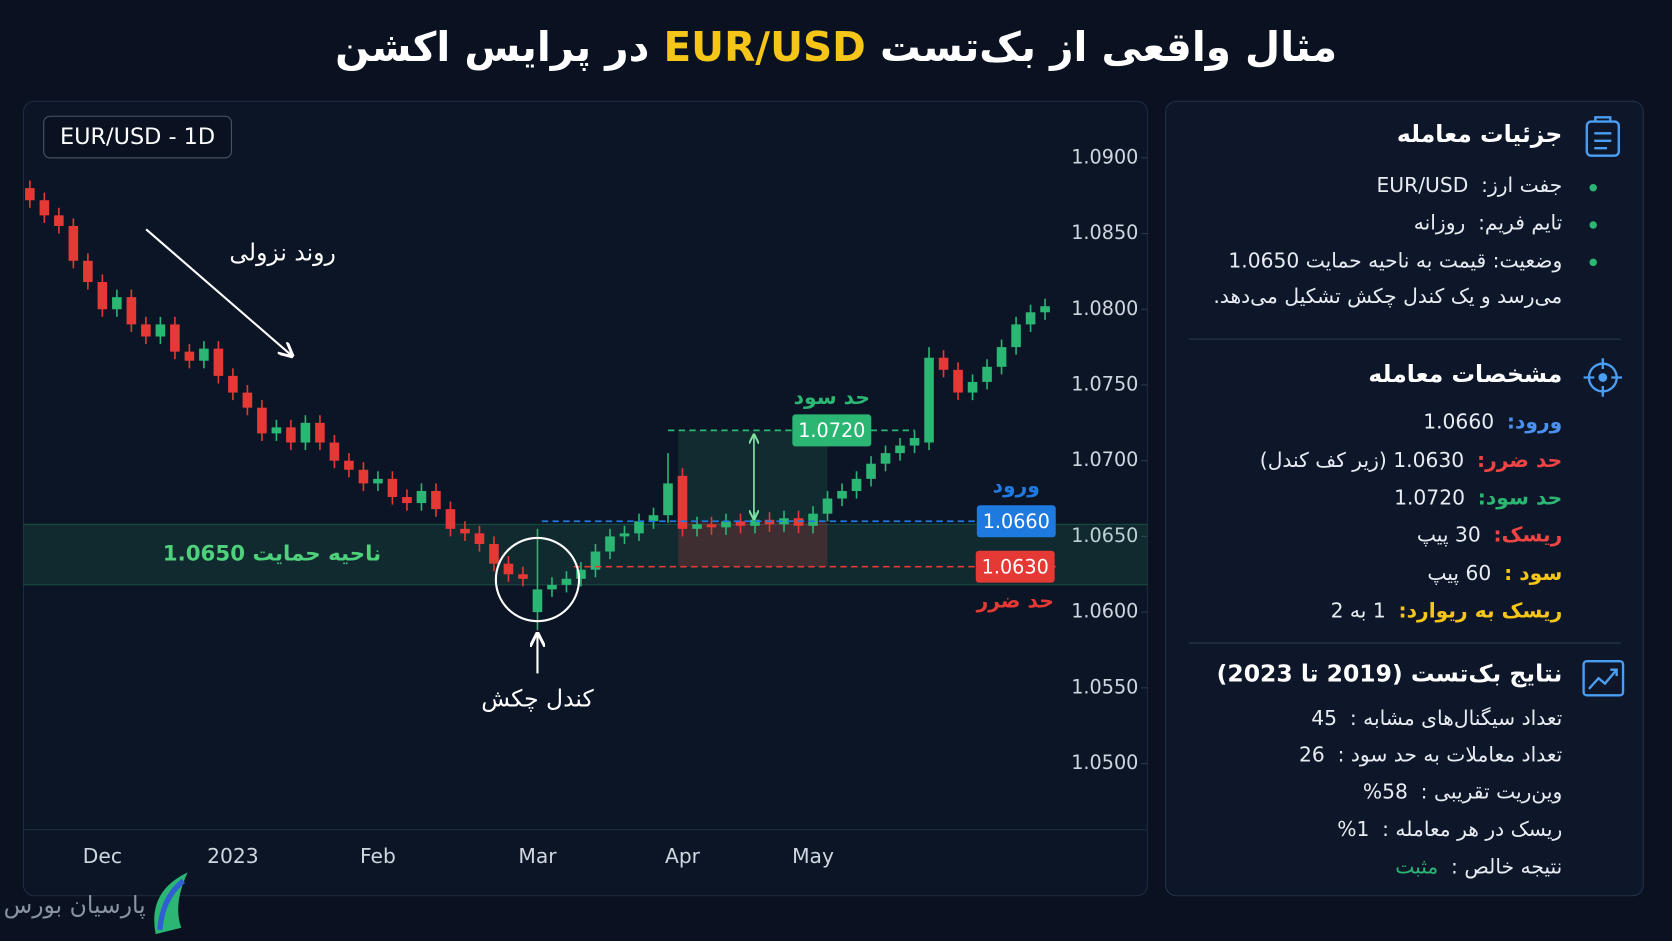 The width and height of the screenshot is (1672, 941). I want to click on info-row: ریسک در هر معامله : 1%, so click(1449, 829).